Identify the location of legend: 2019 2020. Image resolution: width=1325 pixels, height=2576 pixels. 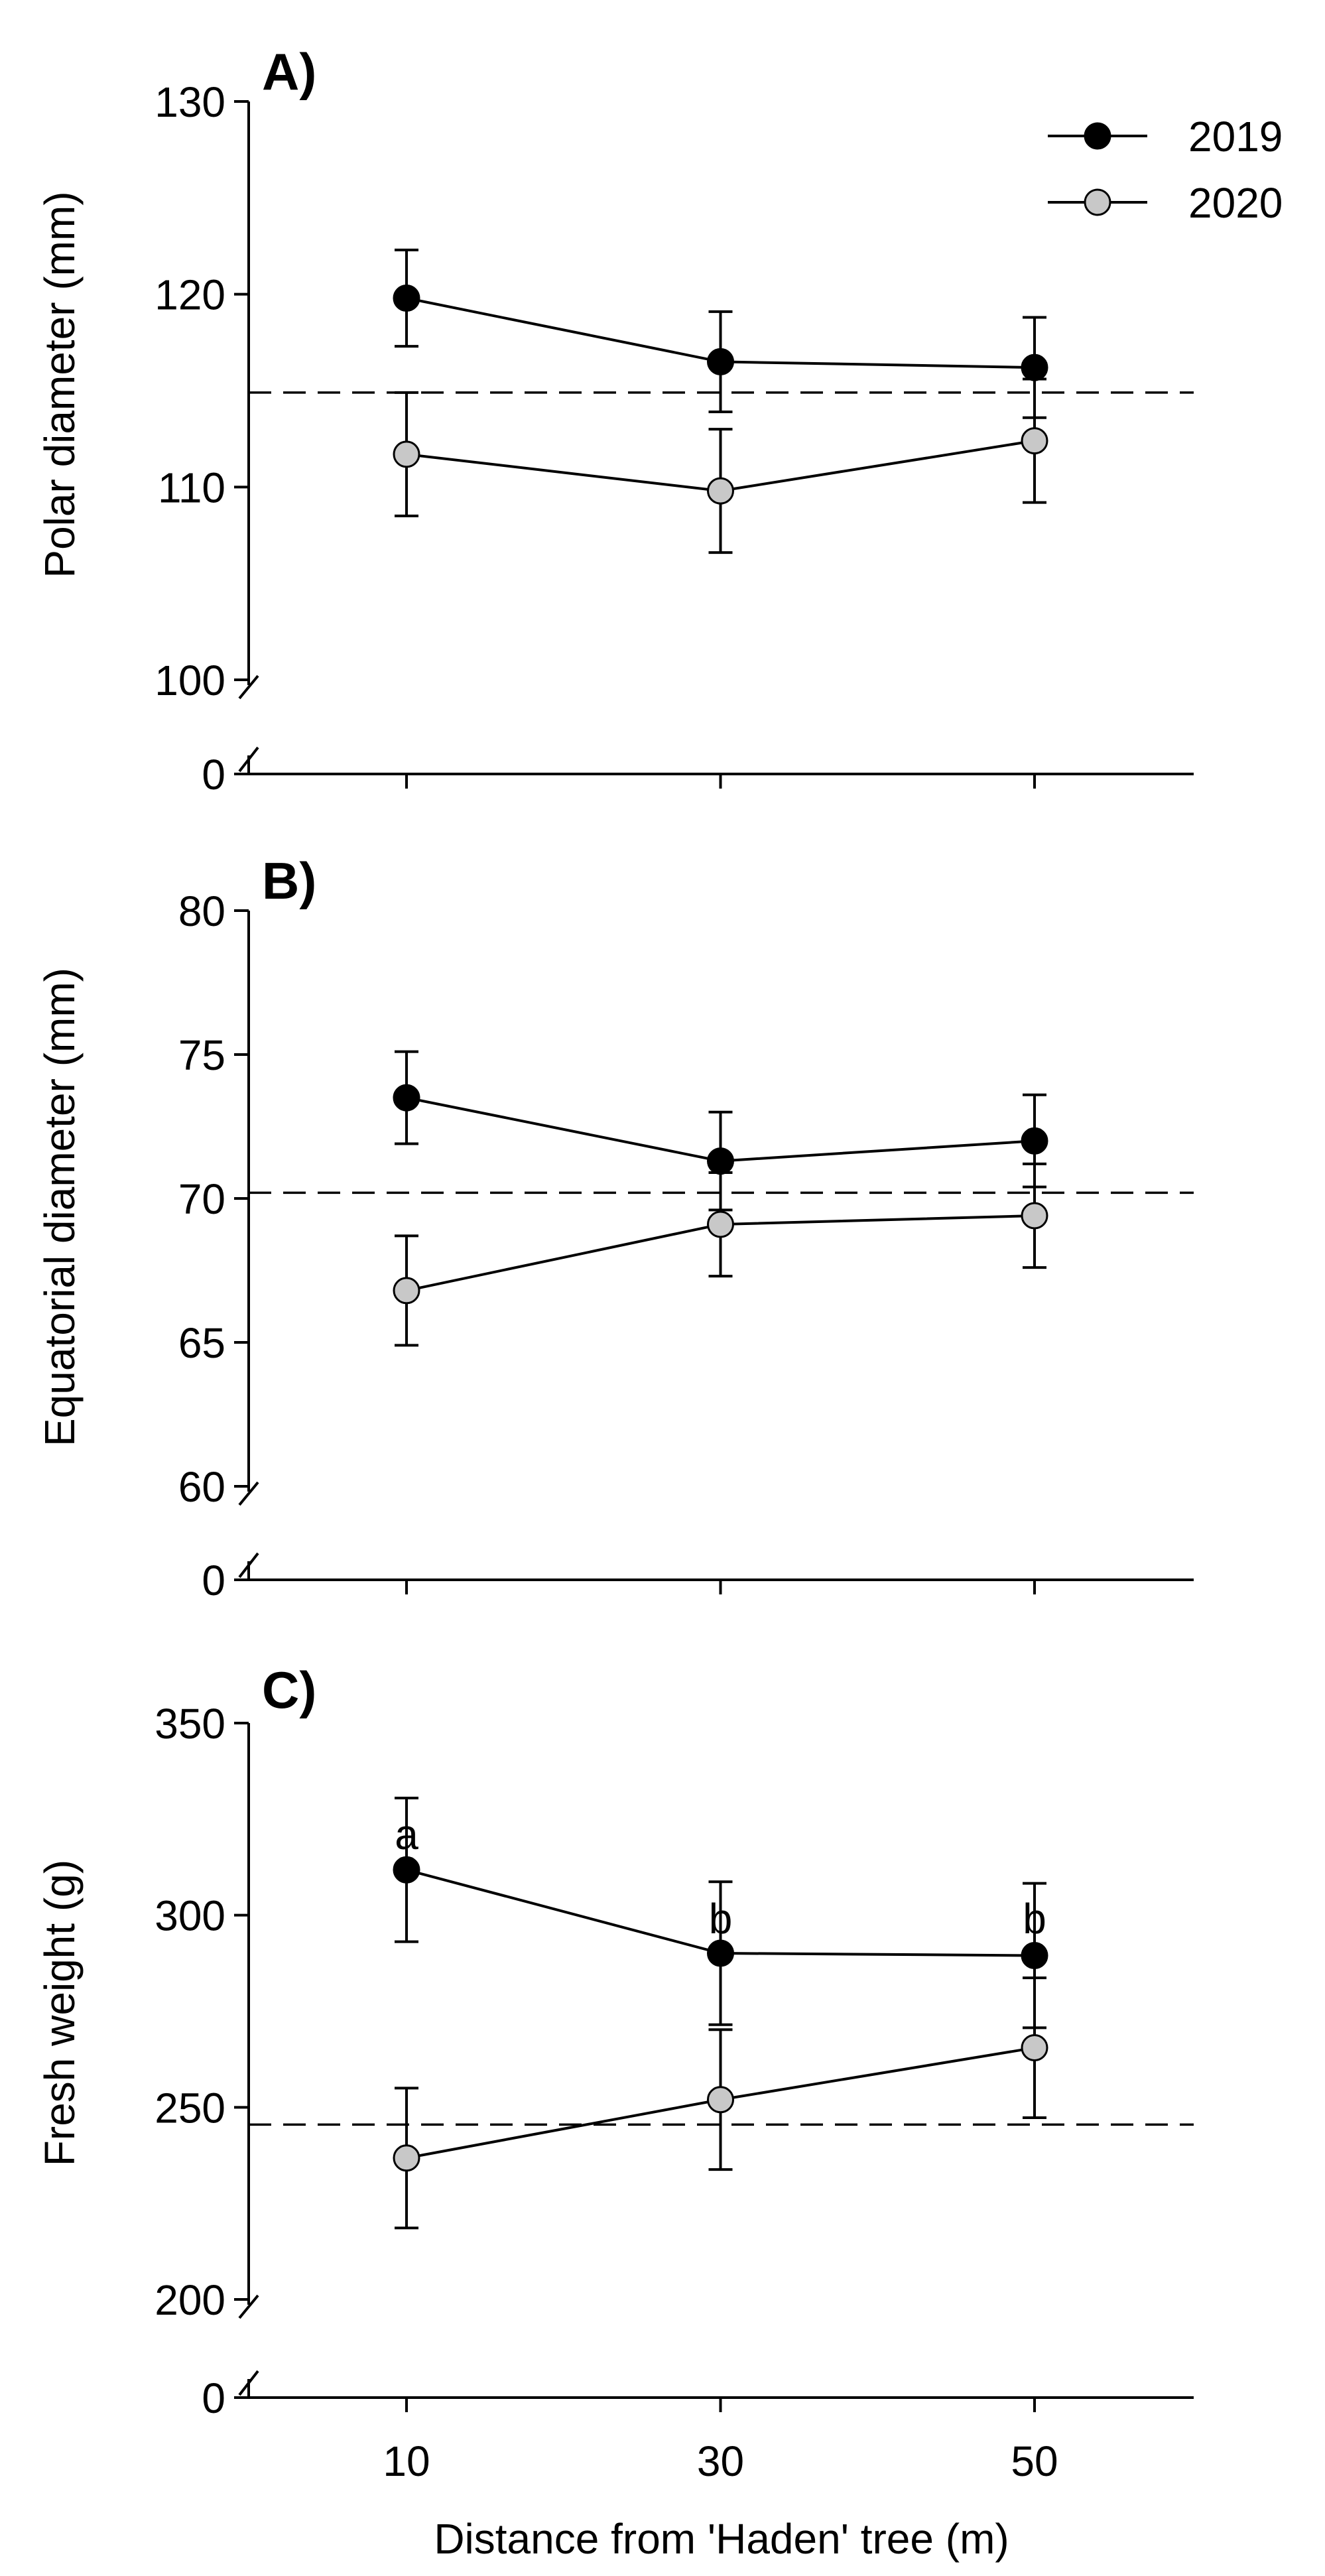
(1165, 170).